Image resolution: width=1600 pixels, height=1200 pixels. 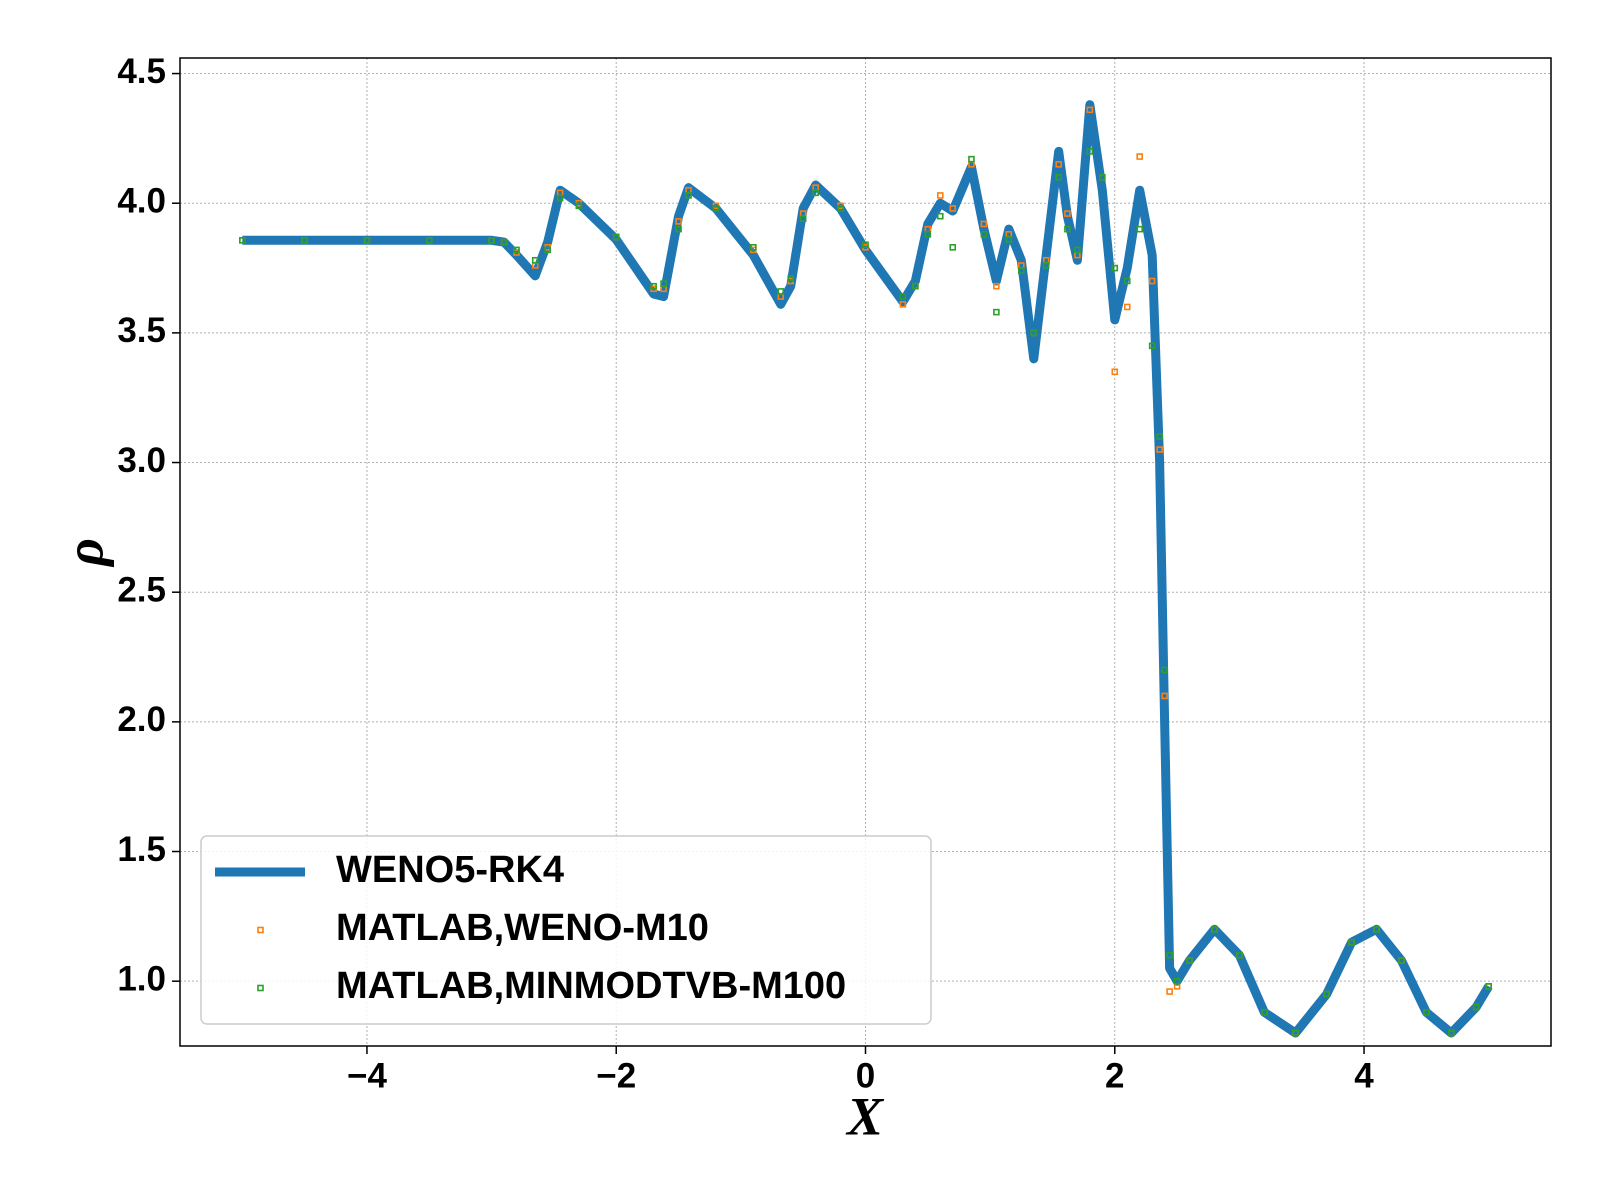 I want to click on y-tick-label: 3.5, so click(x=141, y=330).